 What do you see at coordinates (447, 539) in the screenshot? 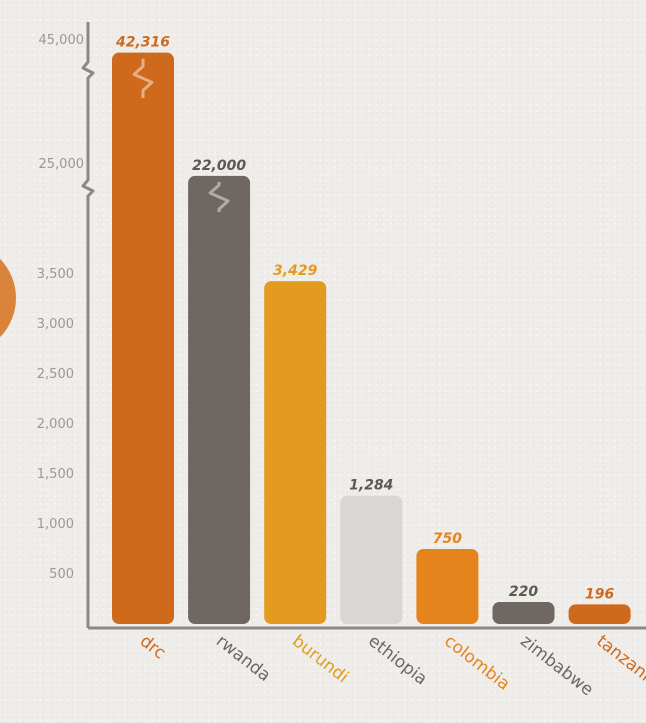
I see `value-label-colombia: 750` at bounding box center [447, 539].